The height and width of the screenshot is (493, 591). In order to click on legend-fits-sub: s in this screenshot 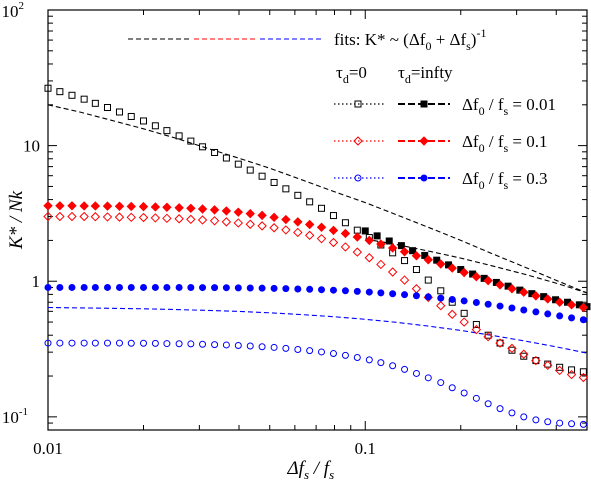, I will do `click(468, 46)`.